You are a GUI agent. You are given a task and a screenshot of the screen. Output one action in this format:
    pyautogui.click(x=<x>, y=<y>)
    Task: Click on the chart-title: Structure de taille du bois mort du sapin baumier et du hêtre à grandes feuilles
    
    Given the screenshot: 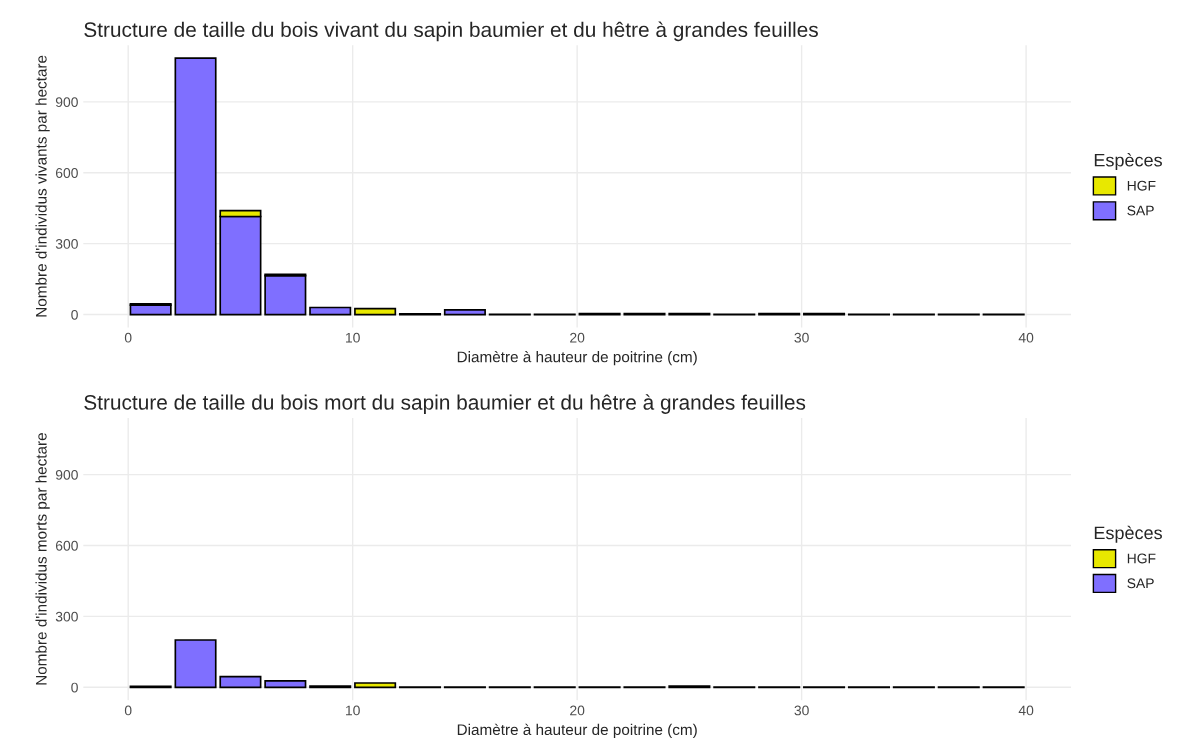 What is the action you would take?
    pyautogui.click(x=445, y=404)
    